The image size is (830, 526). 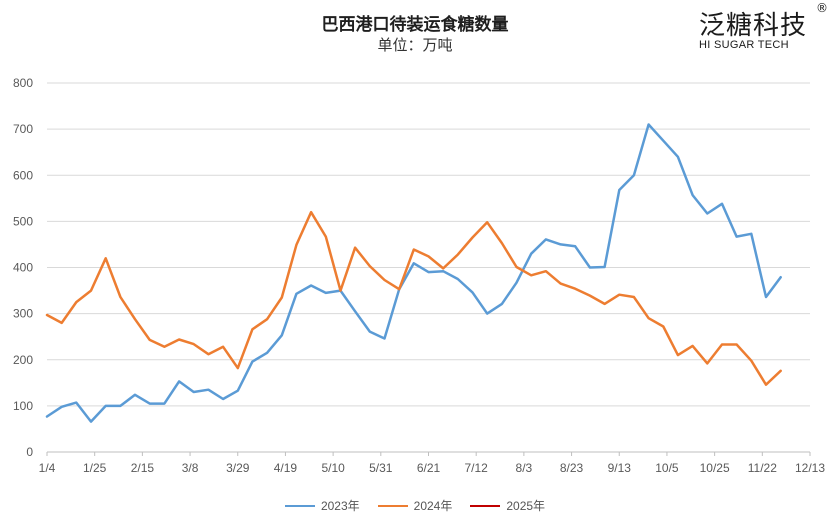 I want to click on y-tick-label: 500, so click(x=23, y=221).